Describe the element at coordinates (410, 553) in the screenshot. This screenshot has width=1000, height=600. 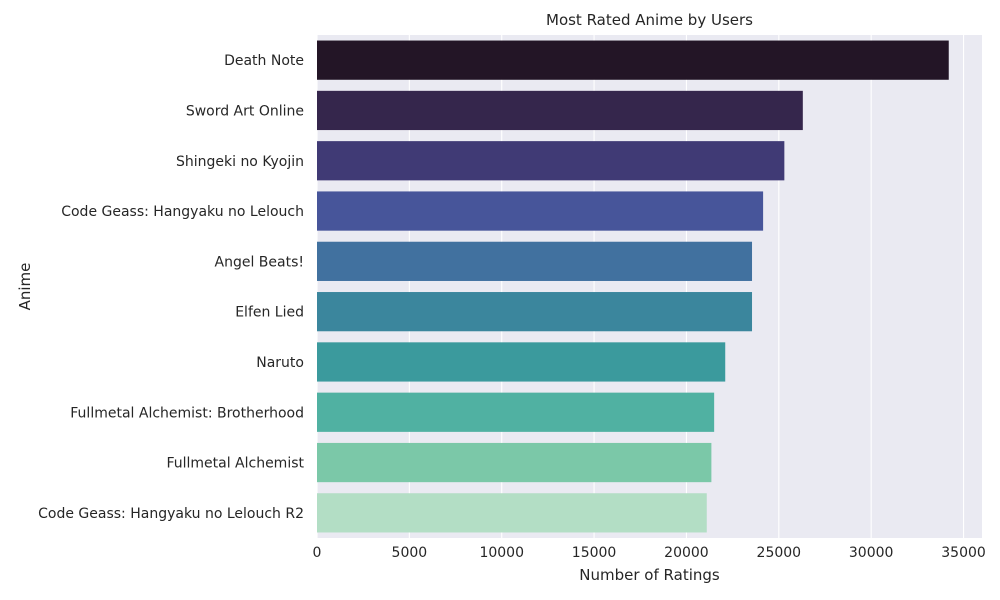
I see `x-tick-label: 5000` at that location.